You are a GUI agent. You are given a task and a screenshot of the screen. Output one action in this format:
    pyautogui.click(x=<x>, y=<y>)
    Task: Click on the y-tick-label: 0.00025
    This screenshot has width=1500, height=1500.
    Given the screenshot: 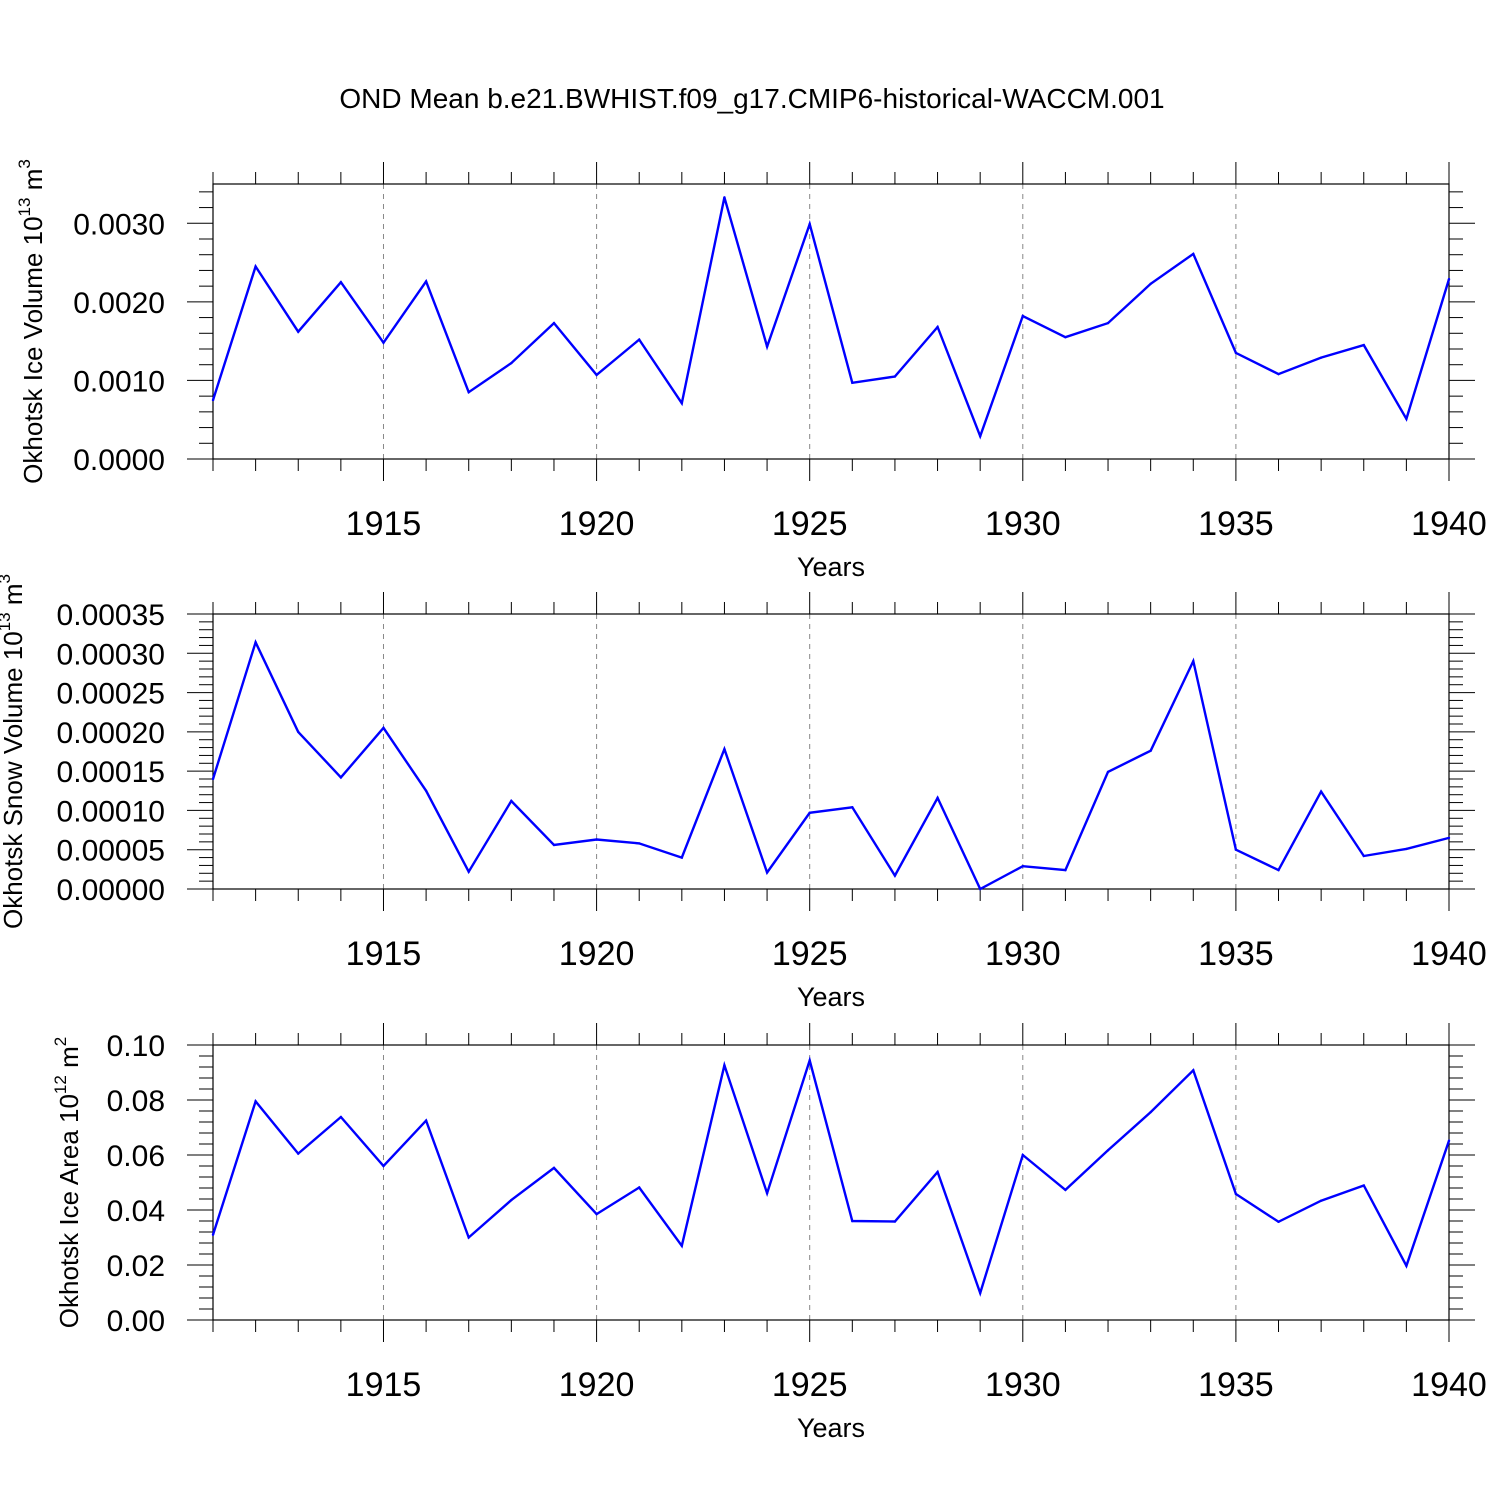 What is the action you would take?
    pyautogui.click(x=111, y=694)
    